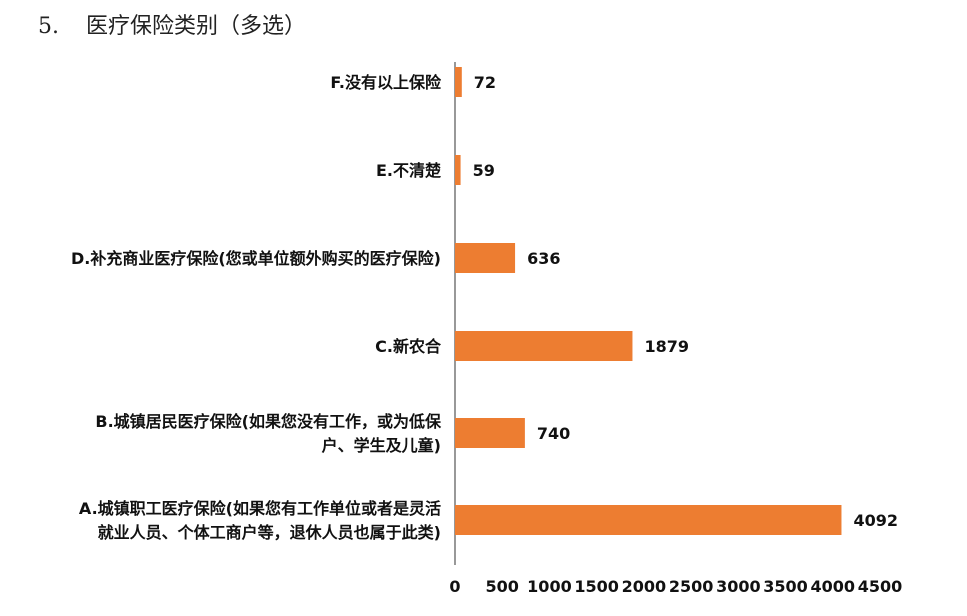  I want to click on x-tick-label: 4500, so click(880, 586).